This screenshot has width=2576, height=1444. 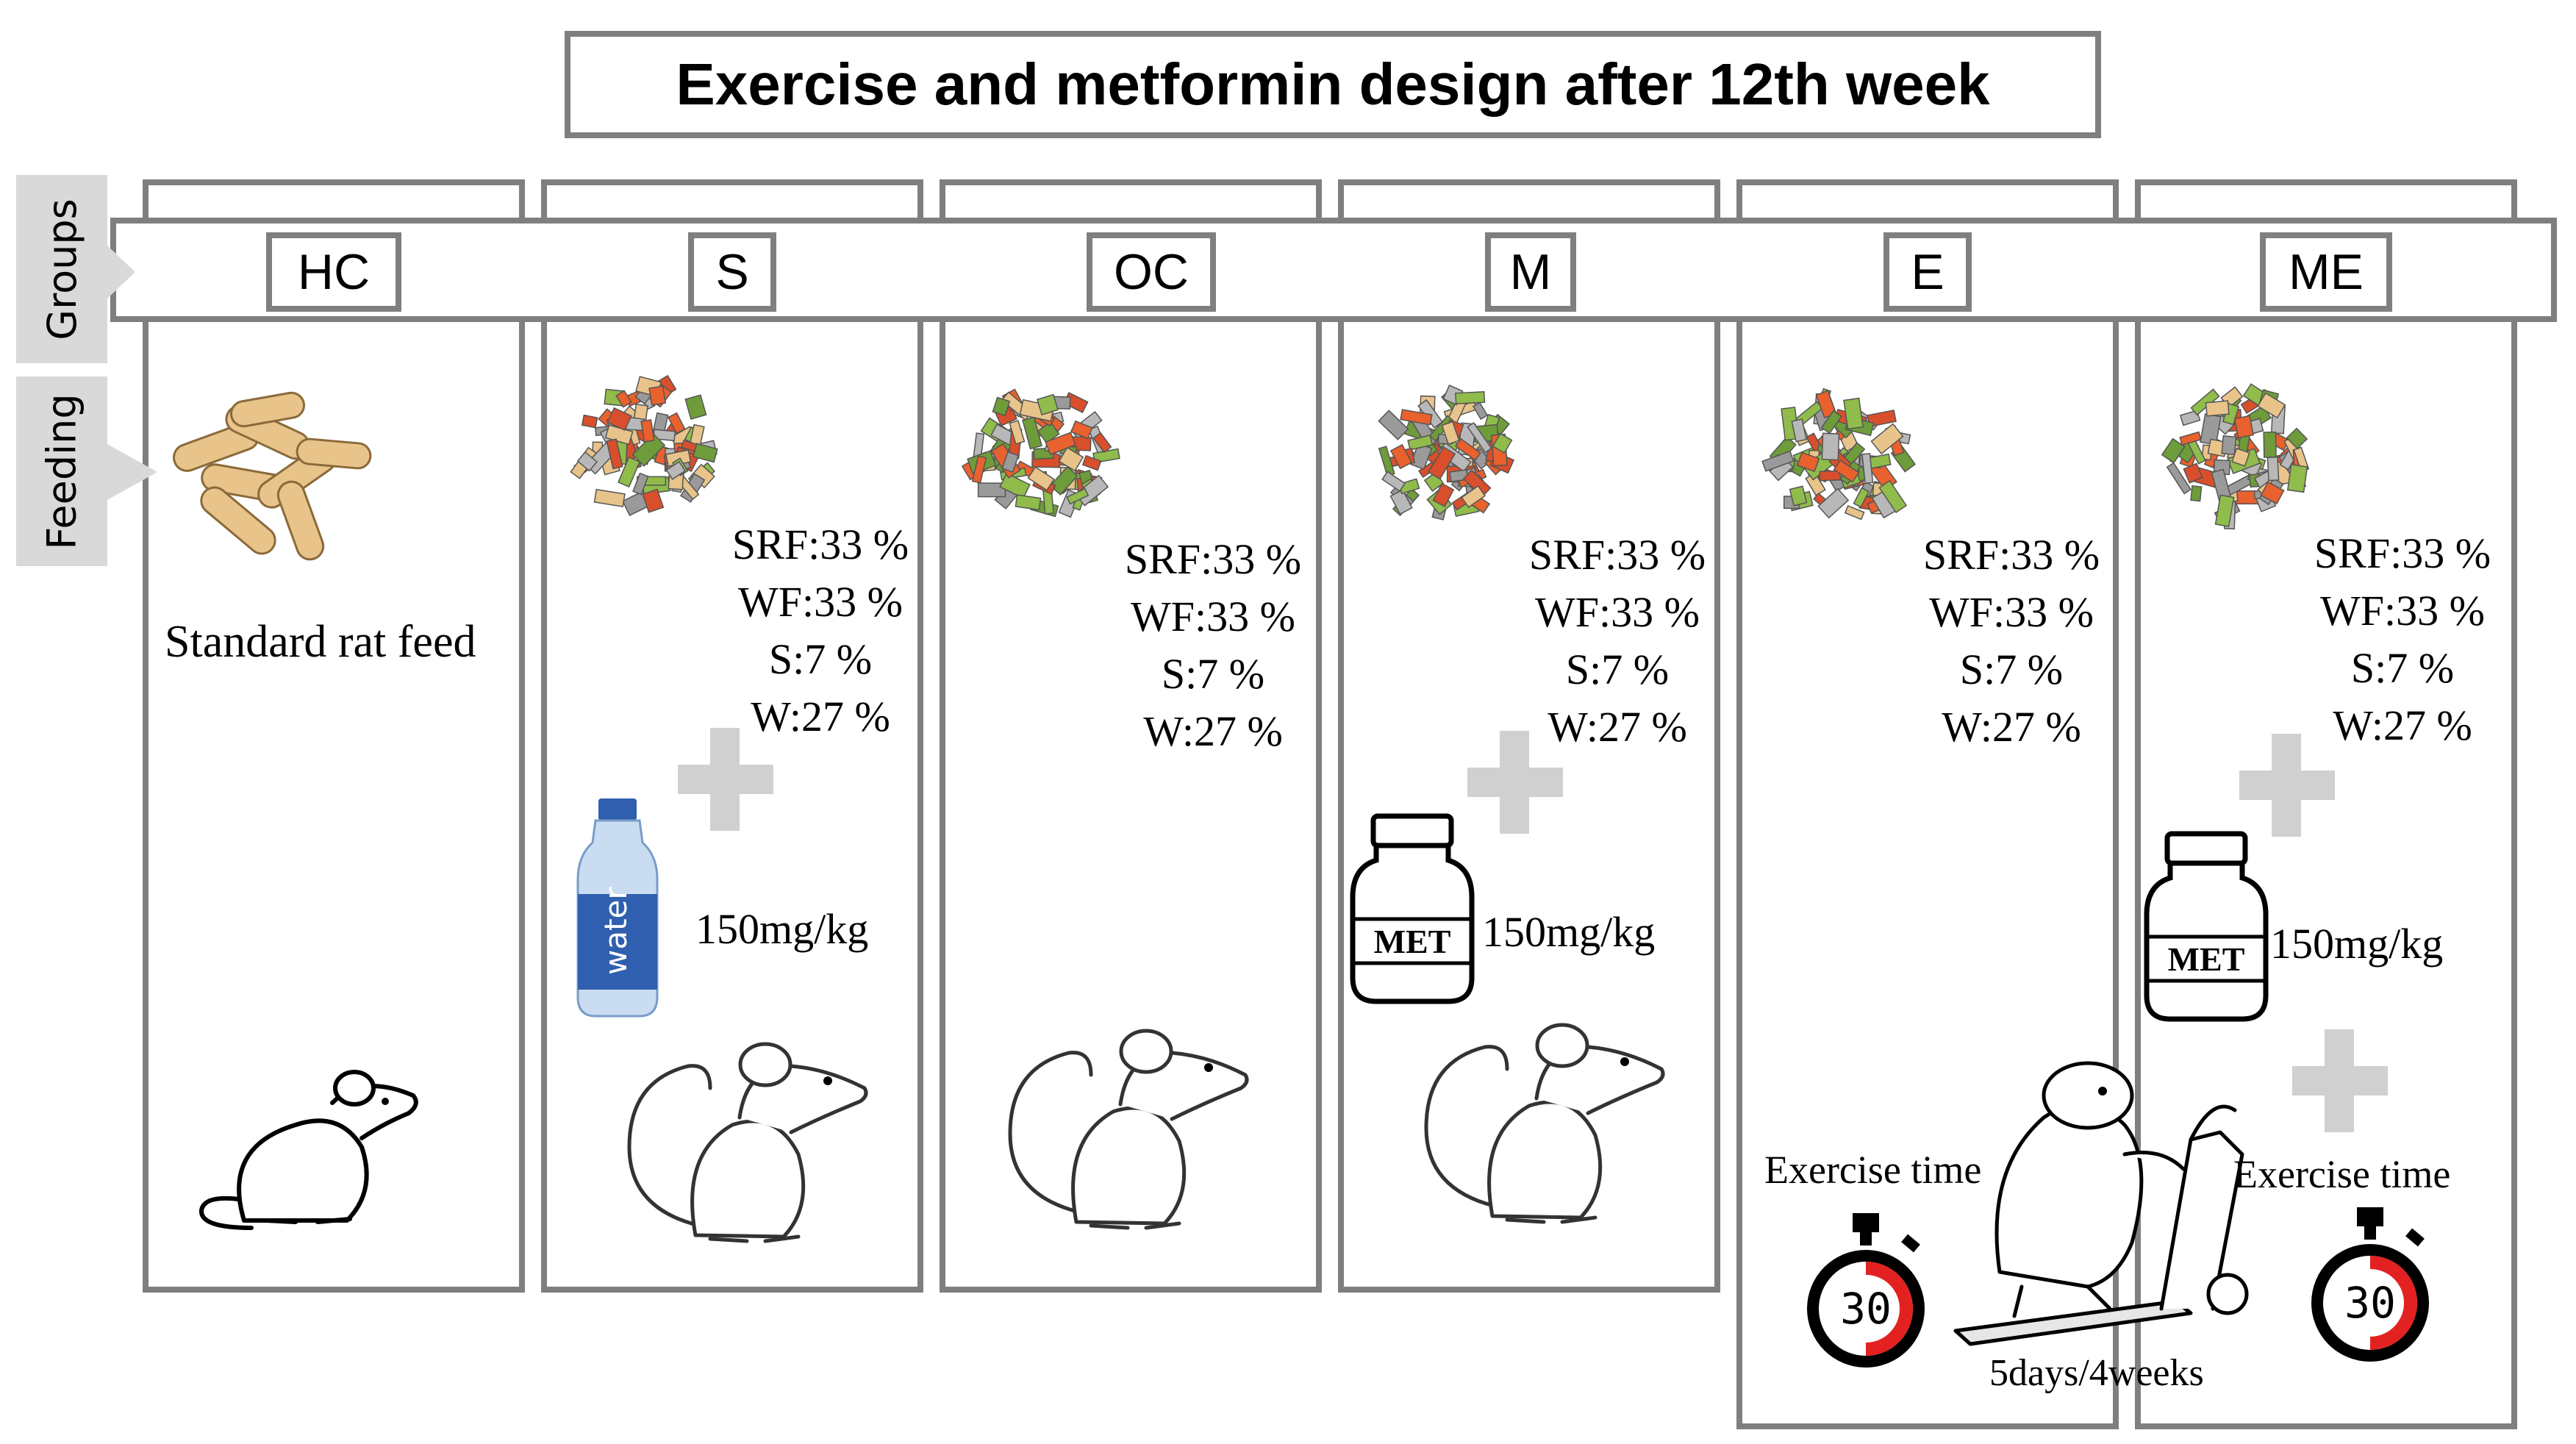 I want to click on feeding-side-tab: Feeding, so click(x=61, y=471).